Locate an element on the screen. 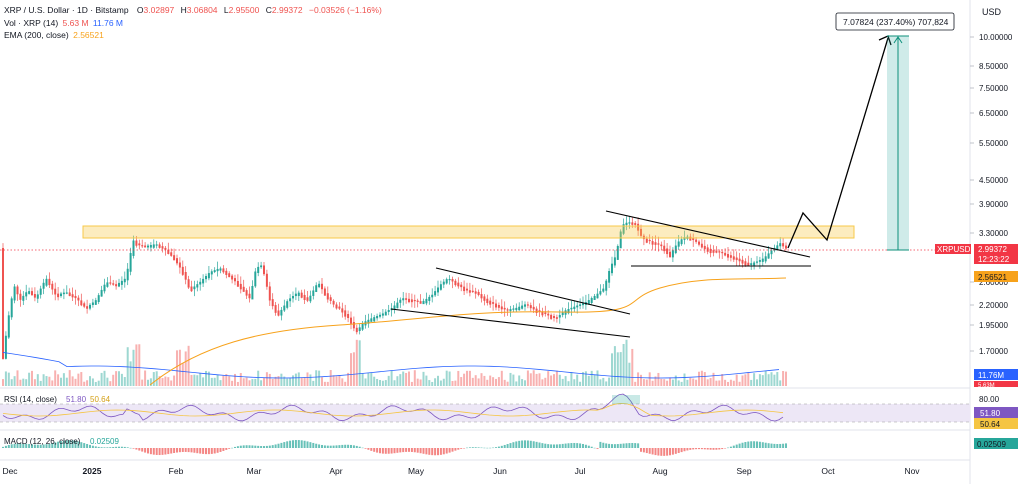  time-axis-label: May is located at coordinates (416, 471).